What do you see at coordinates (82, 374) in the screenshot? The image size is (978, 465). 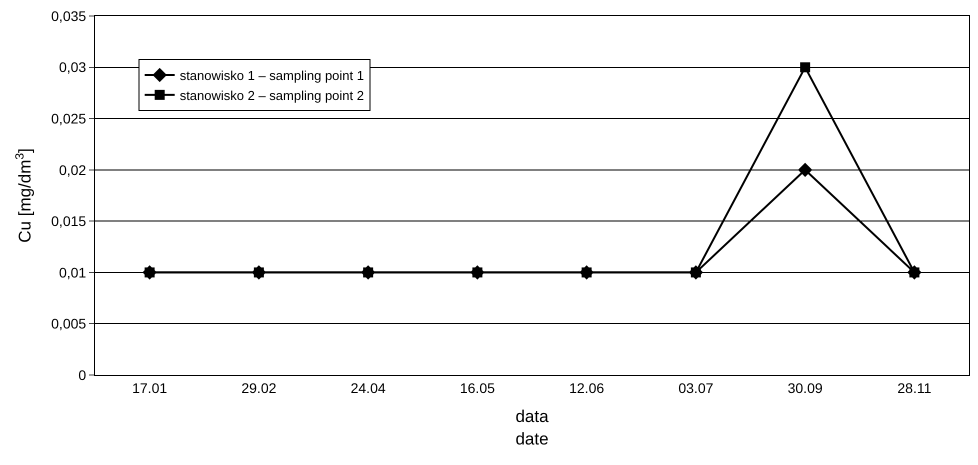 I see `y-tick-label: 0` at bounding box center [82, 374].